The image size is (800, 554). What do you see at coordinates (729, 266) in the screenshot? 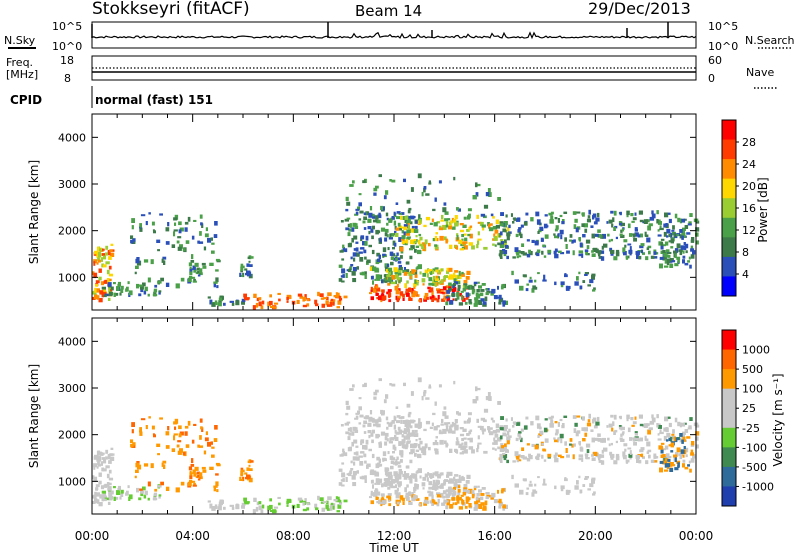
I see `colorbar-segment` at bounding box center [729, 266].